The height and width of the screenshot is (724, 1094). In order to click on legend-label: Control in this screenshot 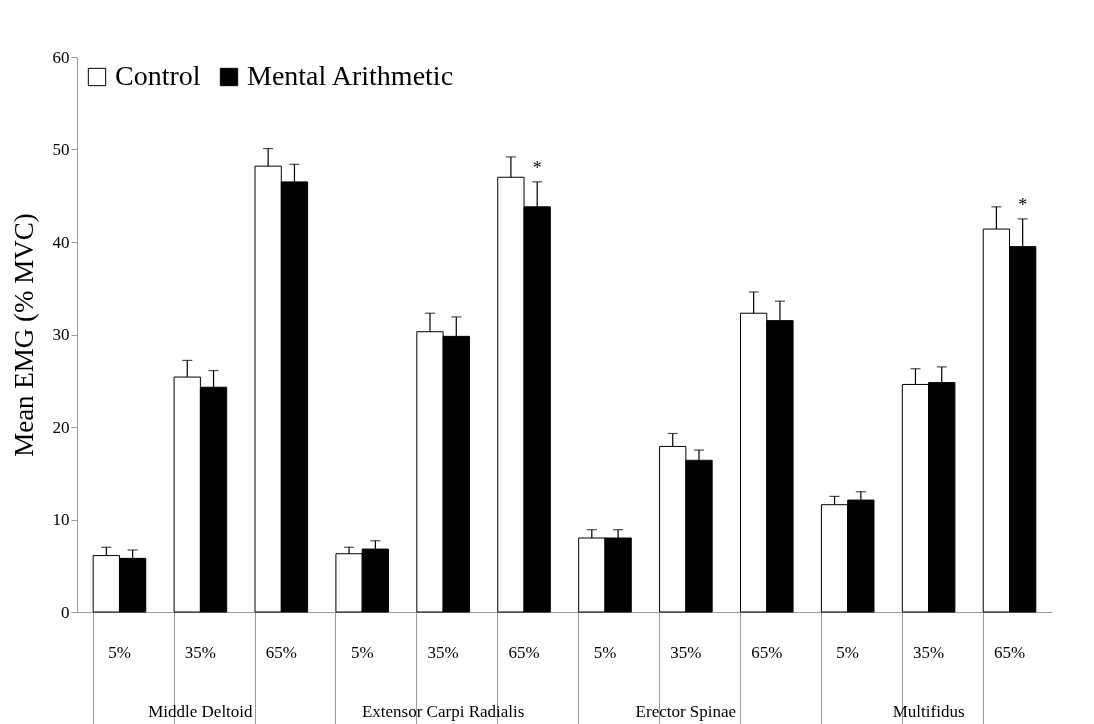, I will do `click(158, 75)`.